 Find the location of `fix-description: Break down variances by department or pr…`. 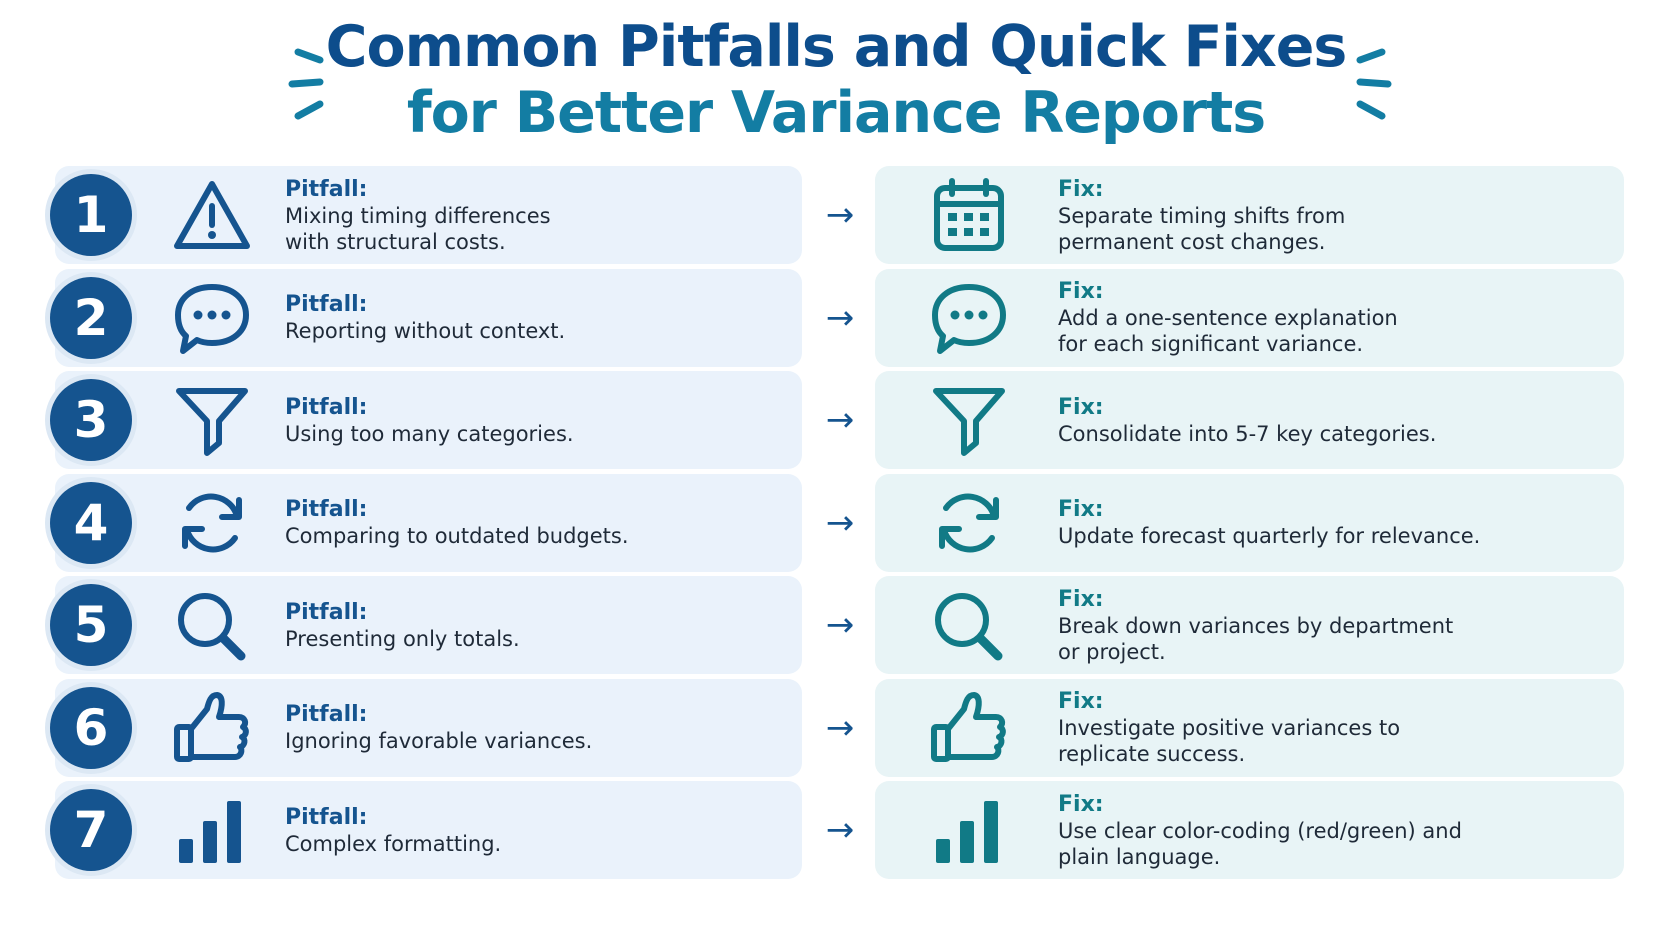

fix-description: Break down variances by department or pr… is located at coordinates (1256, 638).